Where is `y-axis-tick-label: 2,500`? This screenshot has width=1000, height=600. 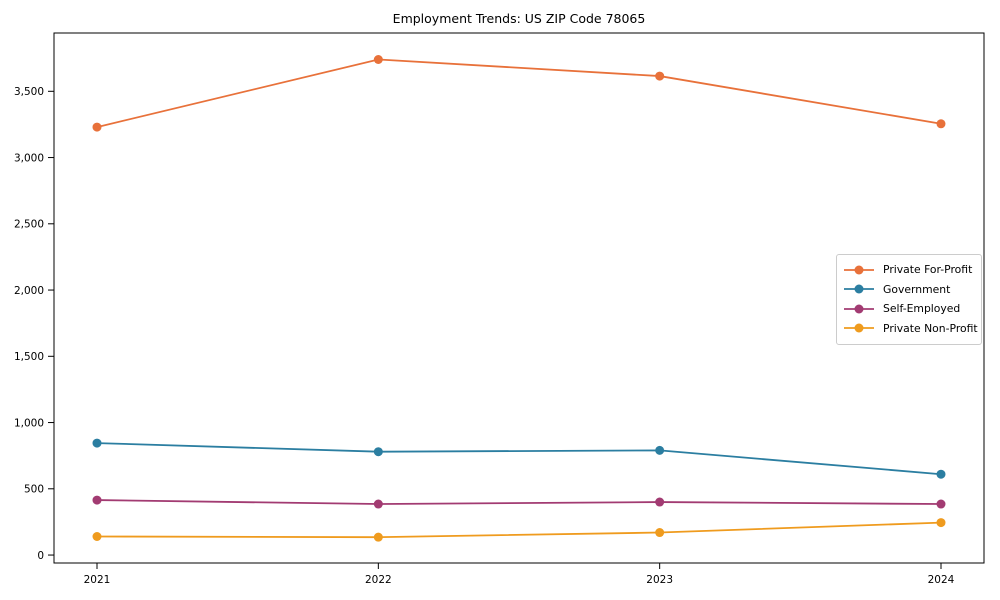
y-axis-tick-label: 2,500 is located at coordinates (29, 225).